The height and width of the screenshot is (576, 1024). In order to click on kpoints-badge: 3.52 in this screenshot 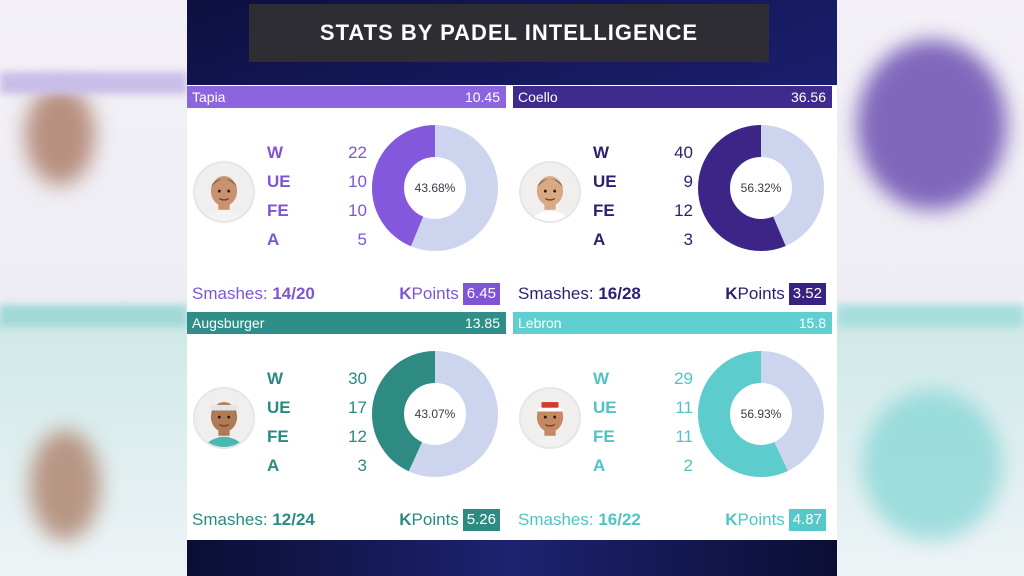, I will do `click(807, 294)`.